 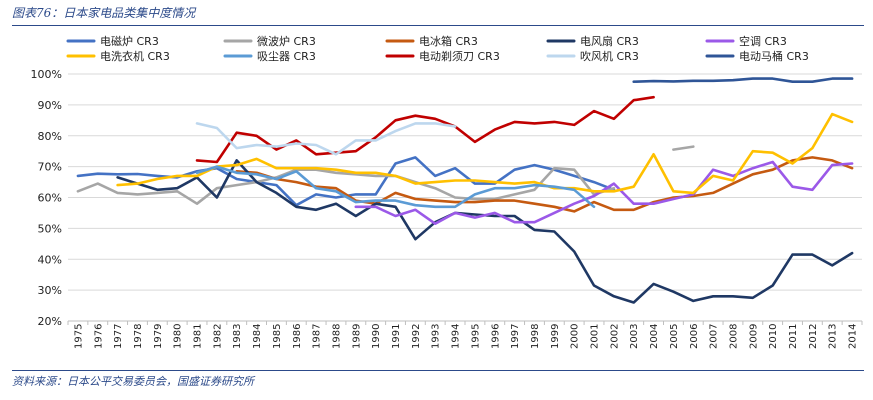 What do you see at coordinates (50, 259) in the screenshot?
I see `y-tick-label: 40%` at bounding box center [50, 259].